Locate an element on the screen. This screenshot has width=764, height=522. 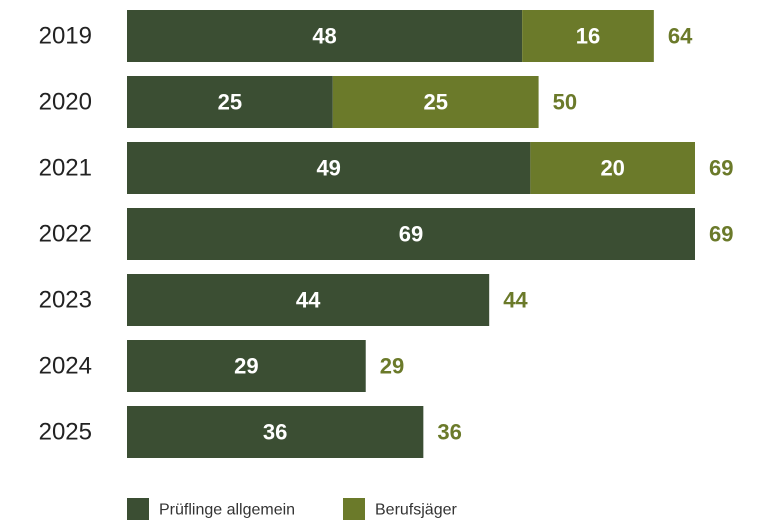
total-label: 29 is located at coordinates (392, 366).